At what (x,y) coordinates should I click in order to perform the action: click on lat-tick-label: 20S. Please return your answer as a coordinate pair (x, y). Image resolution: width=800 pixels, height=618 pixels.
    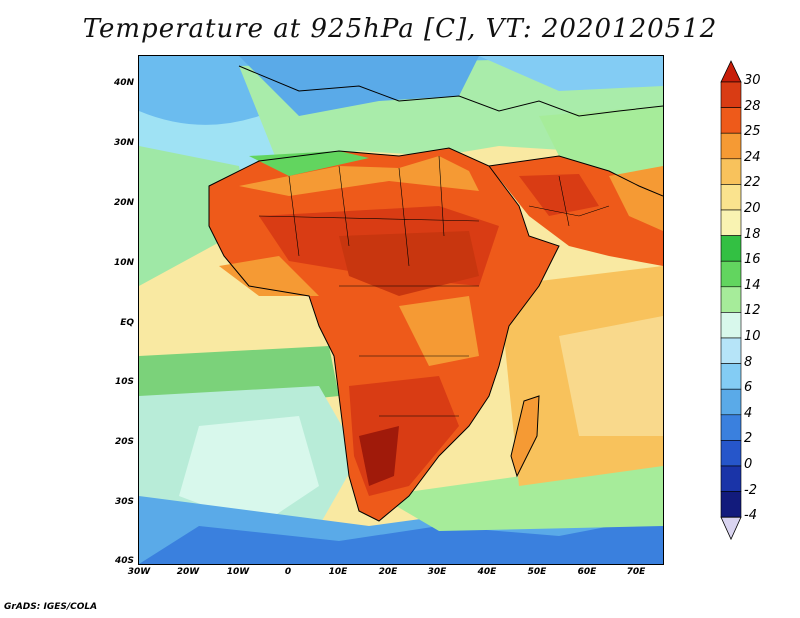
    Looking at the image, I should click on (124, 442).